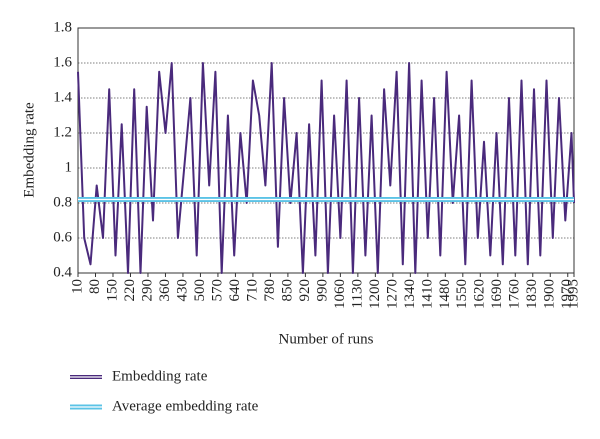  Describe the element at coordinates (445, 294) in the screenshot. I see `x-tick-label: 1480` at that location.